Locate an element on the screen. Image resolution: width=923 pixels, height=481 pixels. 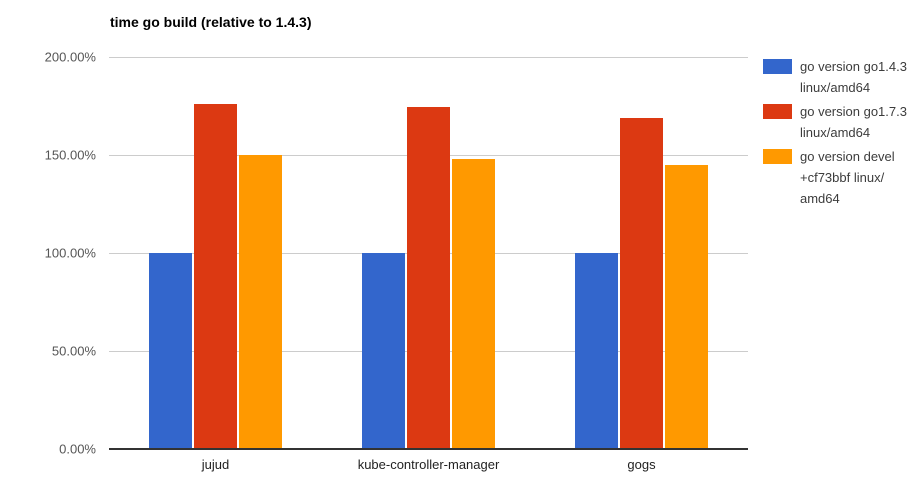
y-axis-tick-label: 150.00% is located at coordinates (70, 155).